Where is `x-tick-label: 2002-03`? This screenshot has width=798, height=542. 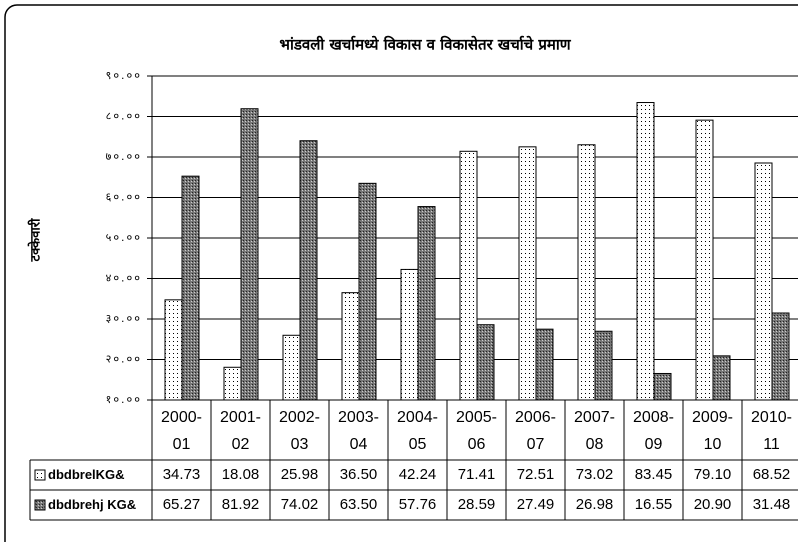 x-tick-label: 2002-03 is located at coordinates (299, 431).